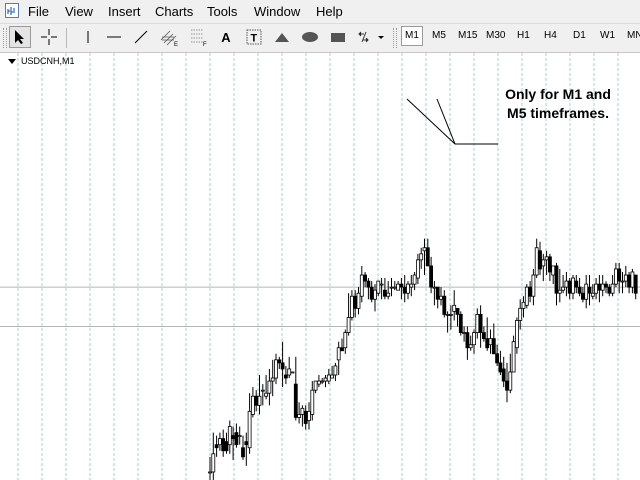 The image size is (640, 480). What do you see at coordinates (523, 35) in the screenshot?
I see `timeframe-h1: H1` at bounding box center [523, 35].